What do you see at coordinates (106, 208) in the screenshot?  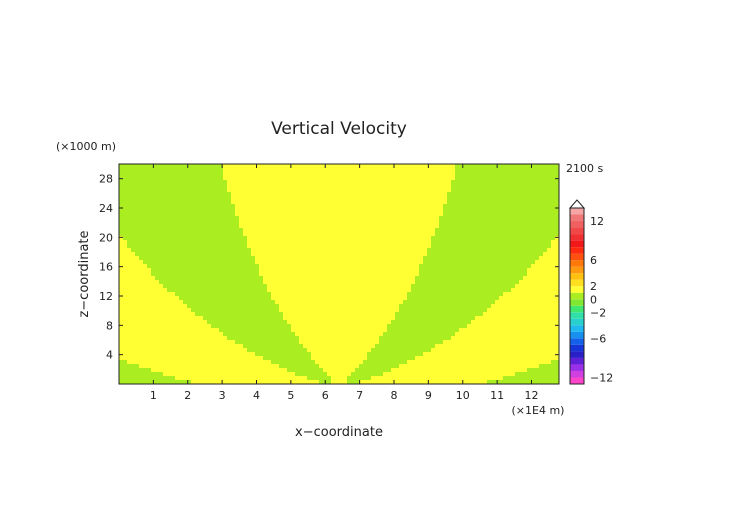 I see `y-tick-label: 24` at bounding box center [106, 208].